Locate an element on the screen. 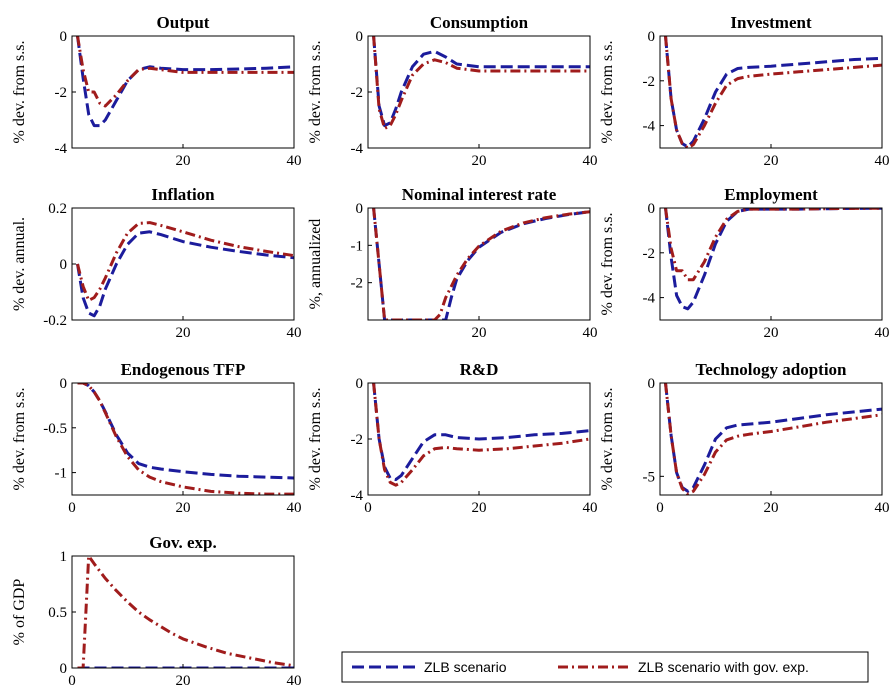 This screenshot has height=690, width=896. y-tick-label: 0.2 is located at coordinates (57, 209).